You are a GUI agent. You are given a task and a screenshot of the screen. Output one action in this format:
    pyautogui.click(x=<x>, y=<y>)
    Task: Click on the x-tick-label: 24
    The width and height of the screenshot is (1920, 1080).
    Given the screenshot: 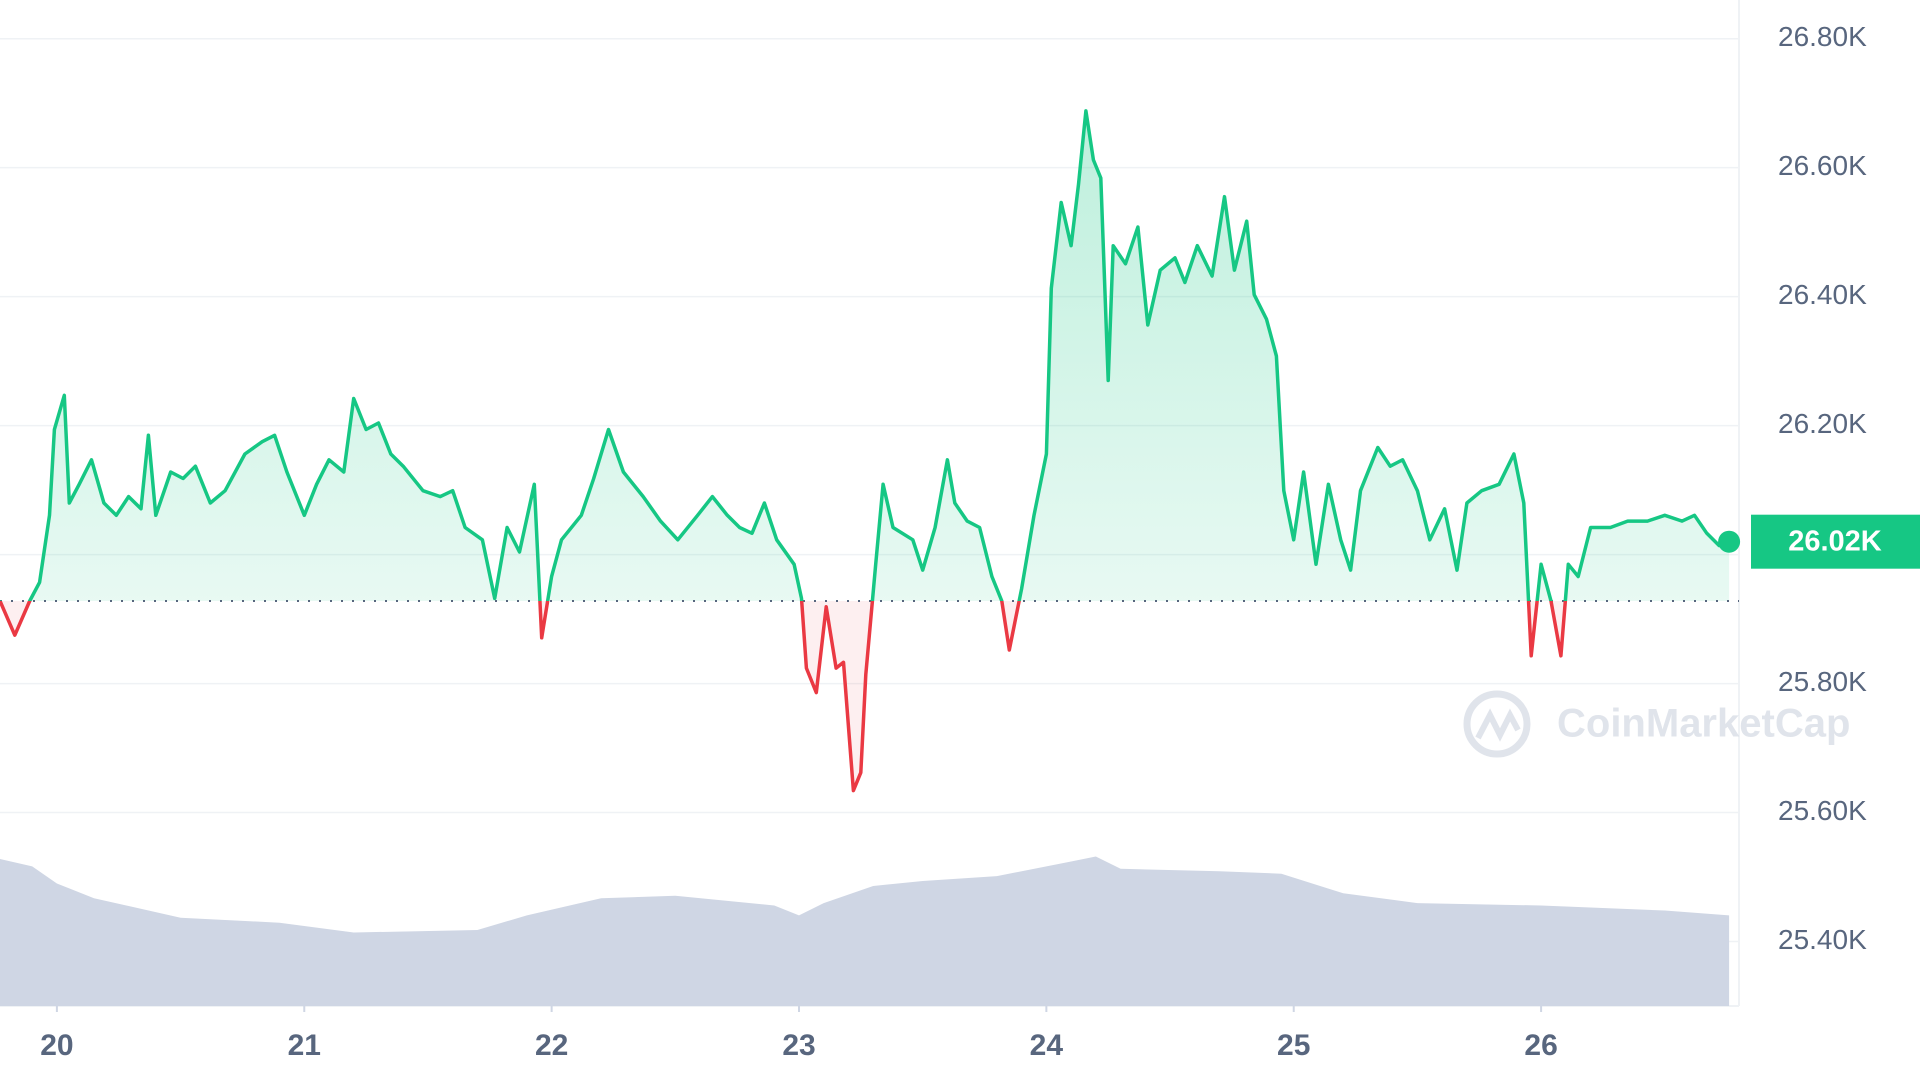 What is the action you would take?
    pyautogui.click(x=1047, y=1045)
    